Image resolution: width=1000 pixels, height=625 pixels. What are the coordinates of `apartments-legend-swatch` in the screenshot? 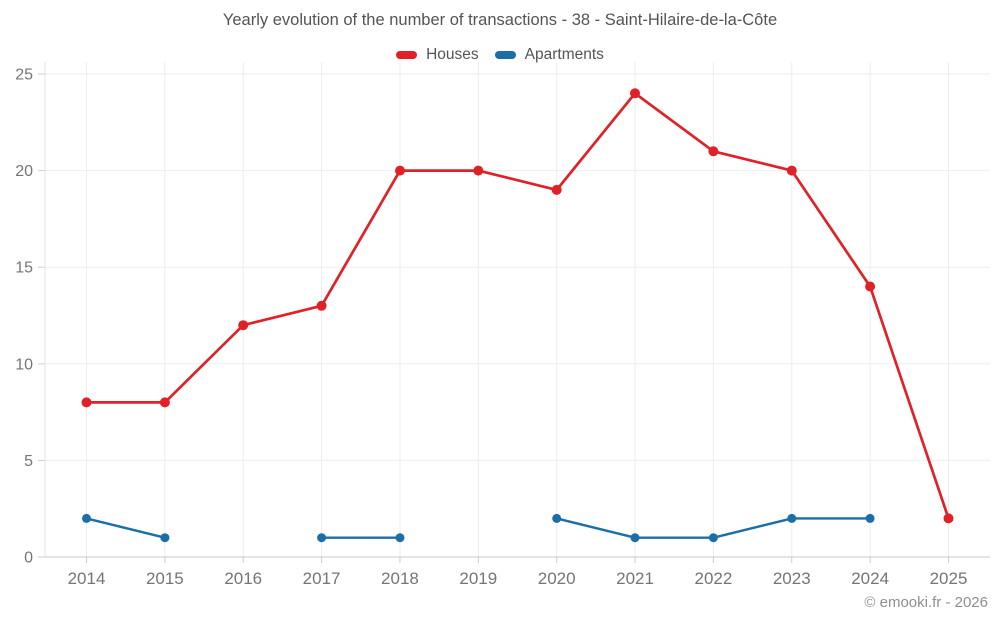 It's located at (505, 55).